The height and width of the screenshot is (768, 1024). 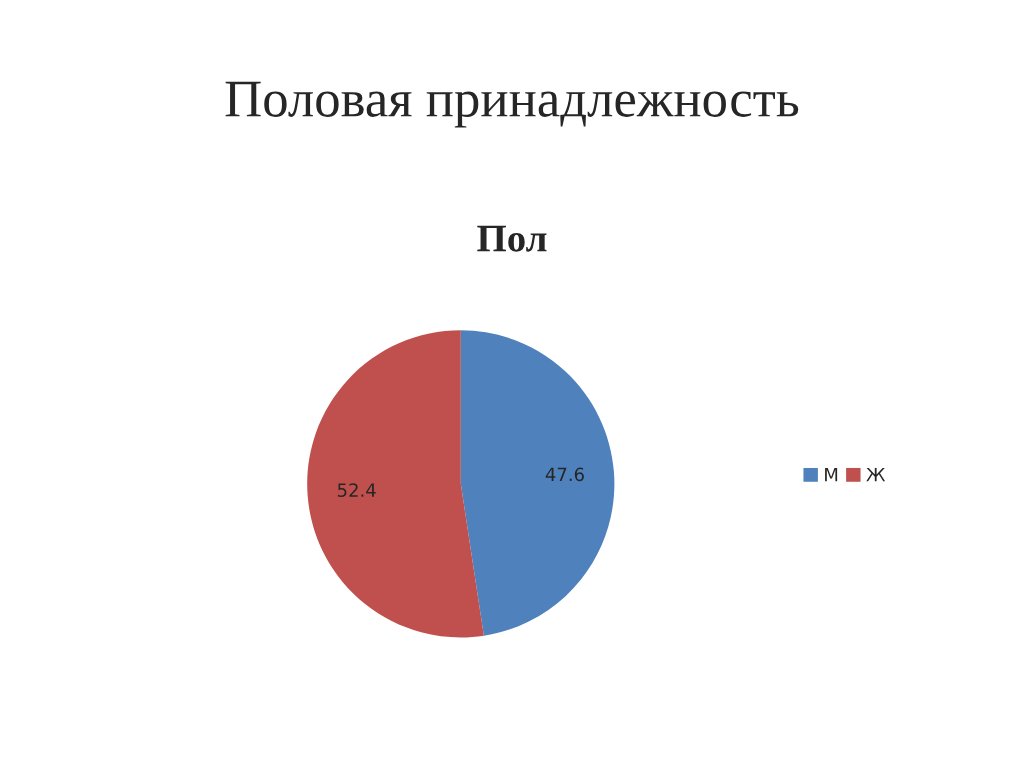 What do you see at coordinates (512, 104) in the screenshot?
I see `chart-title: Половая принадлежность` at bounding box center [512, 104].